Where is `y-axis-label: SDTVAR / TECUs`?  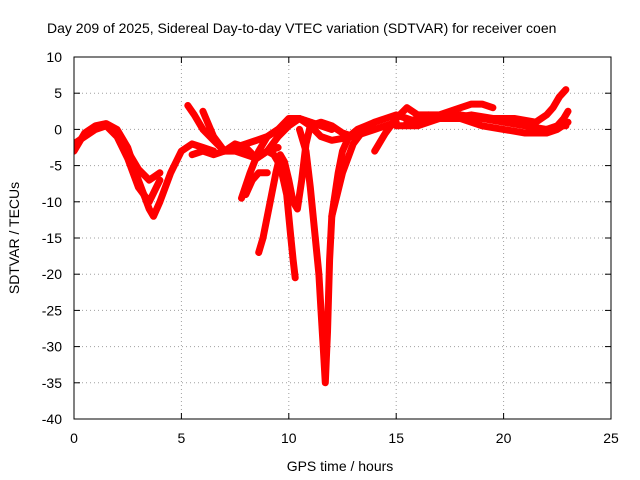 y-axis-label: SDTVAR / TECUs is located at coordinates (14, 238).